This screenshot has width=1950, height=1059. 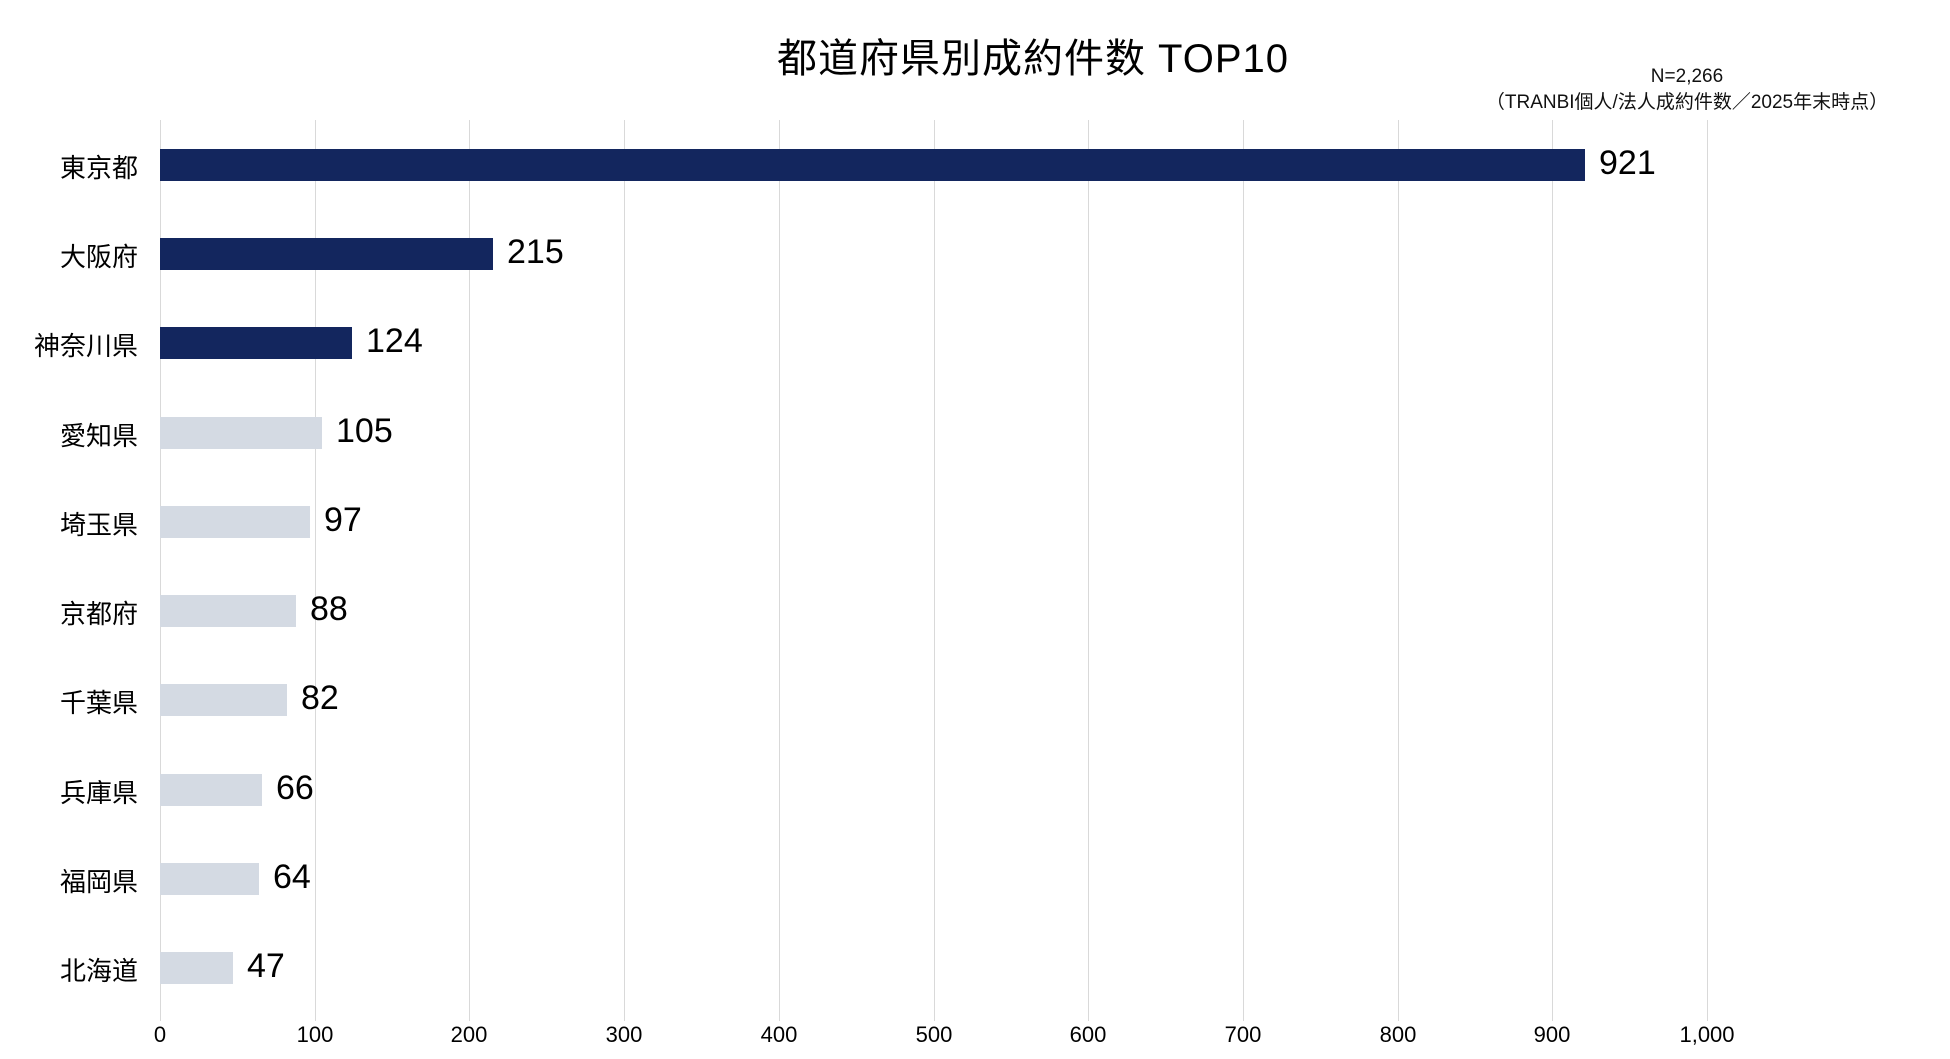 I want to click on value-label-東京都: 921, so click(x=1627, y=163).